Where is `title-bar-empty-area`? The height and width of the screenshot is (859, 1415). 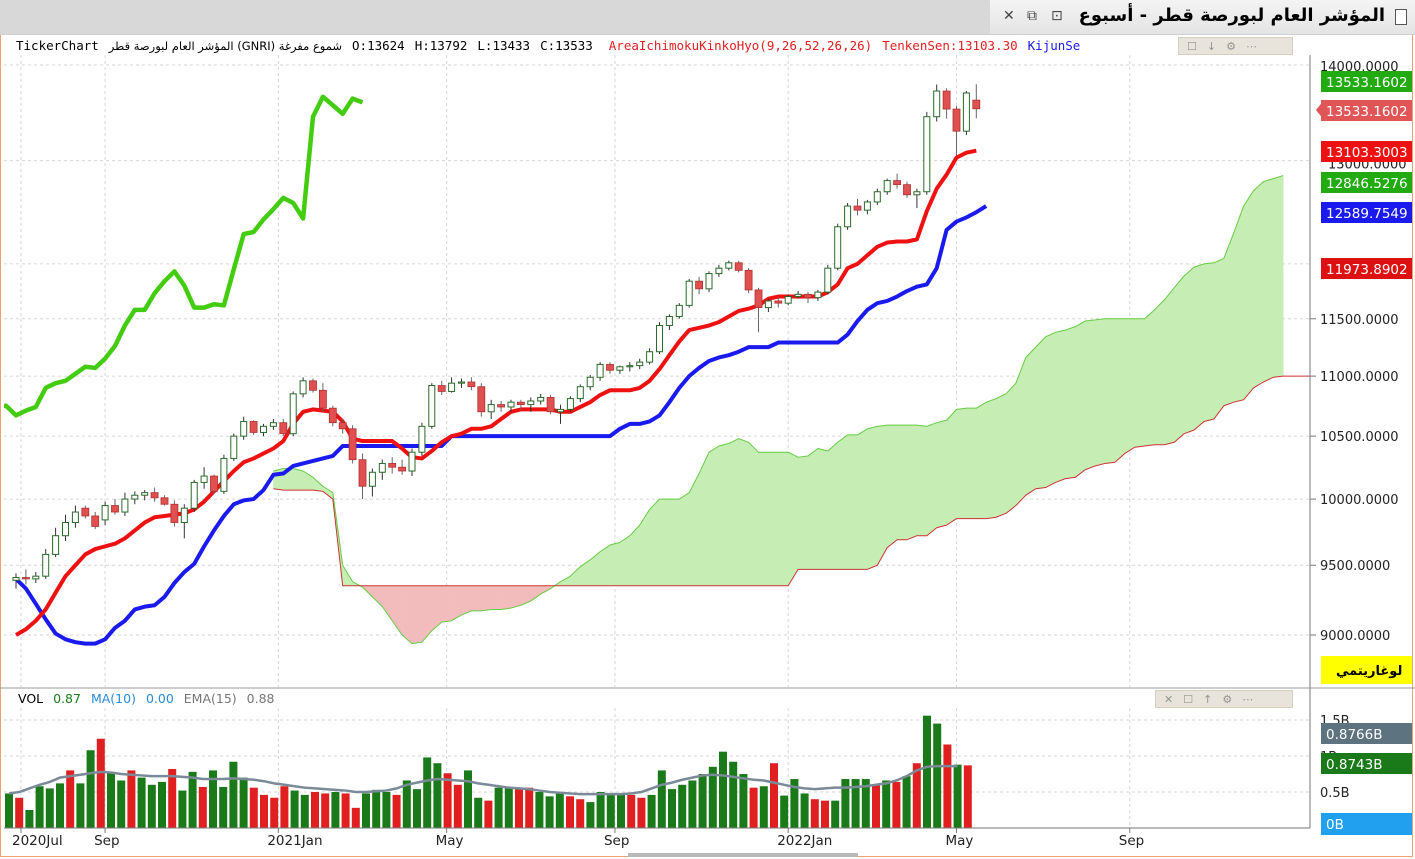
title-bar-empty-area is located at coordinates (495, 17).